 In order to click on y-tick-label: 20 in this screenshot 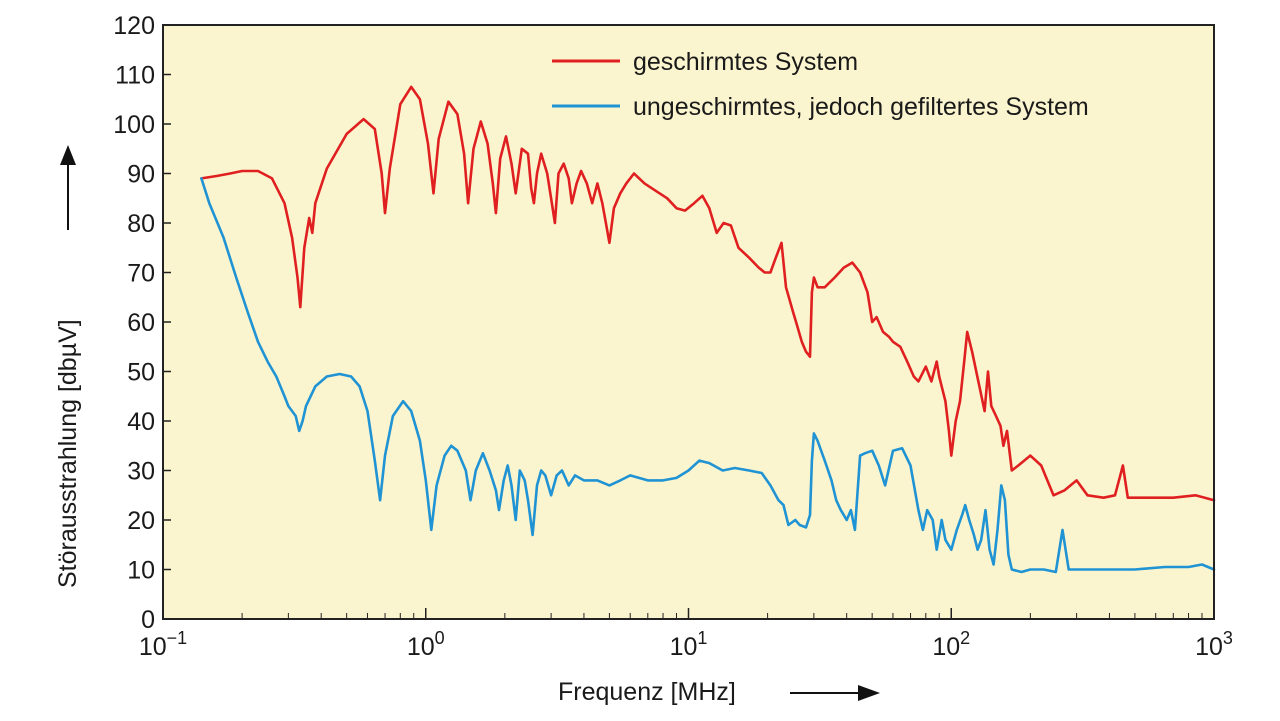, I will do `click(141, 521)`.